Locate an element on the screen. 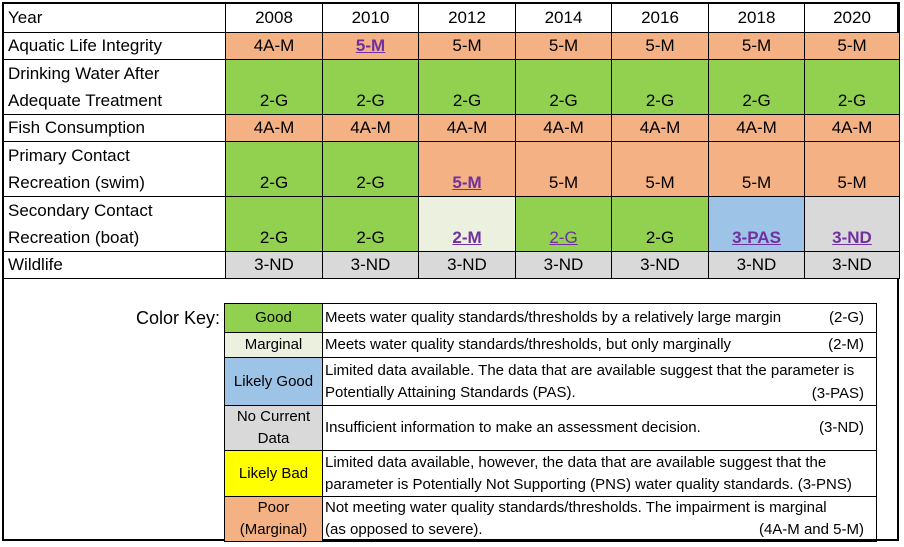 Image resolution: width=904 pixels, height=547 pixels. year-header: Year is located at coordinates (114, 17).